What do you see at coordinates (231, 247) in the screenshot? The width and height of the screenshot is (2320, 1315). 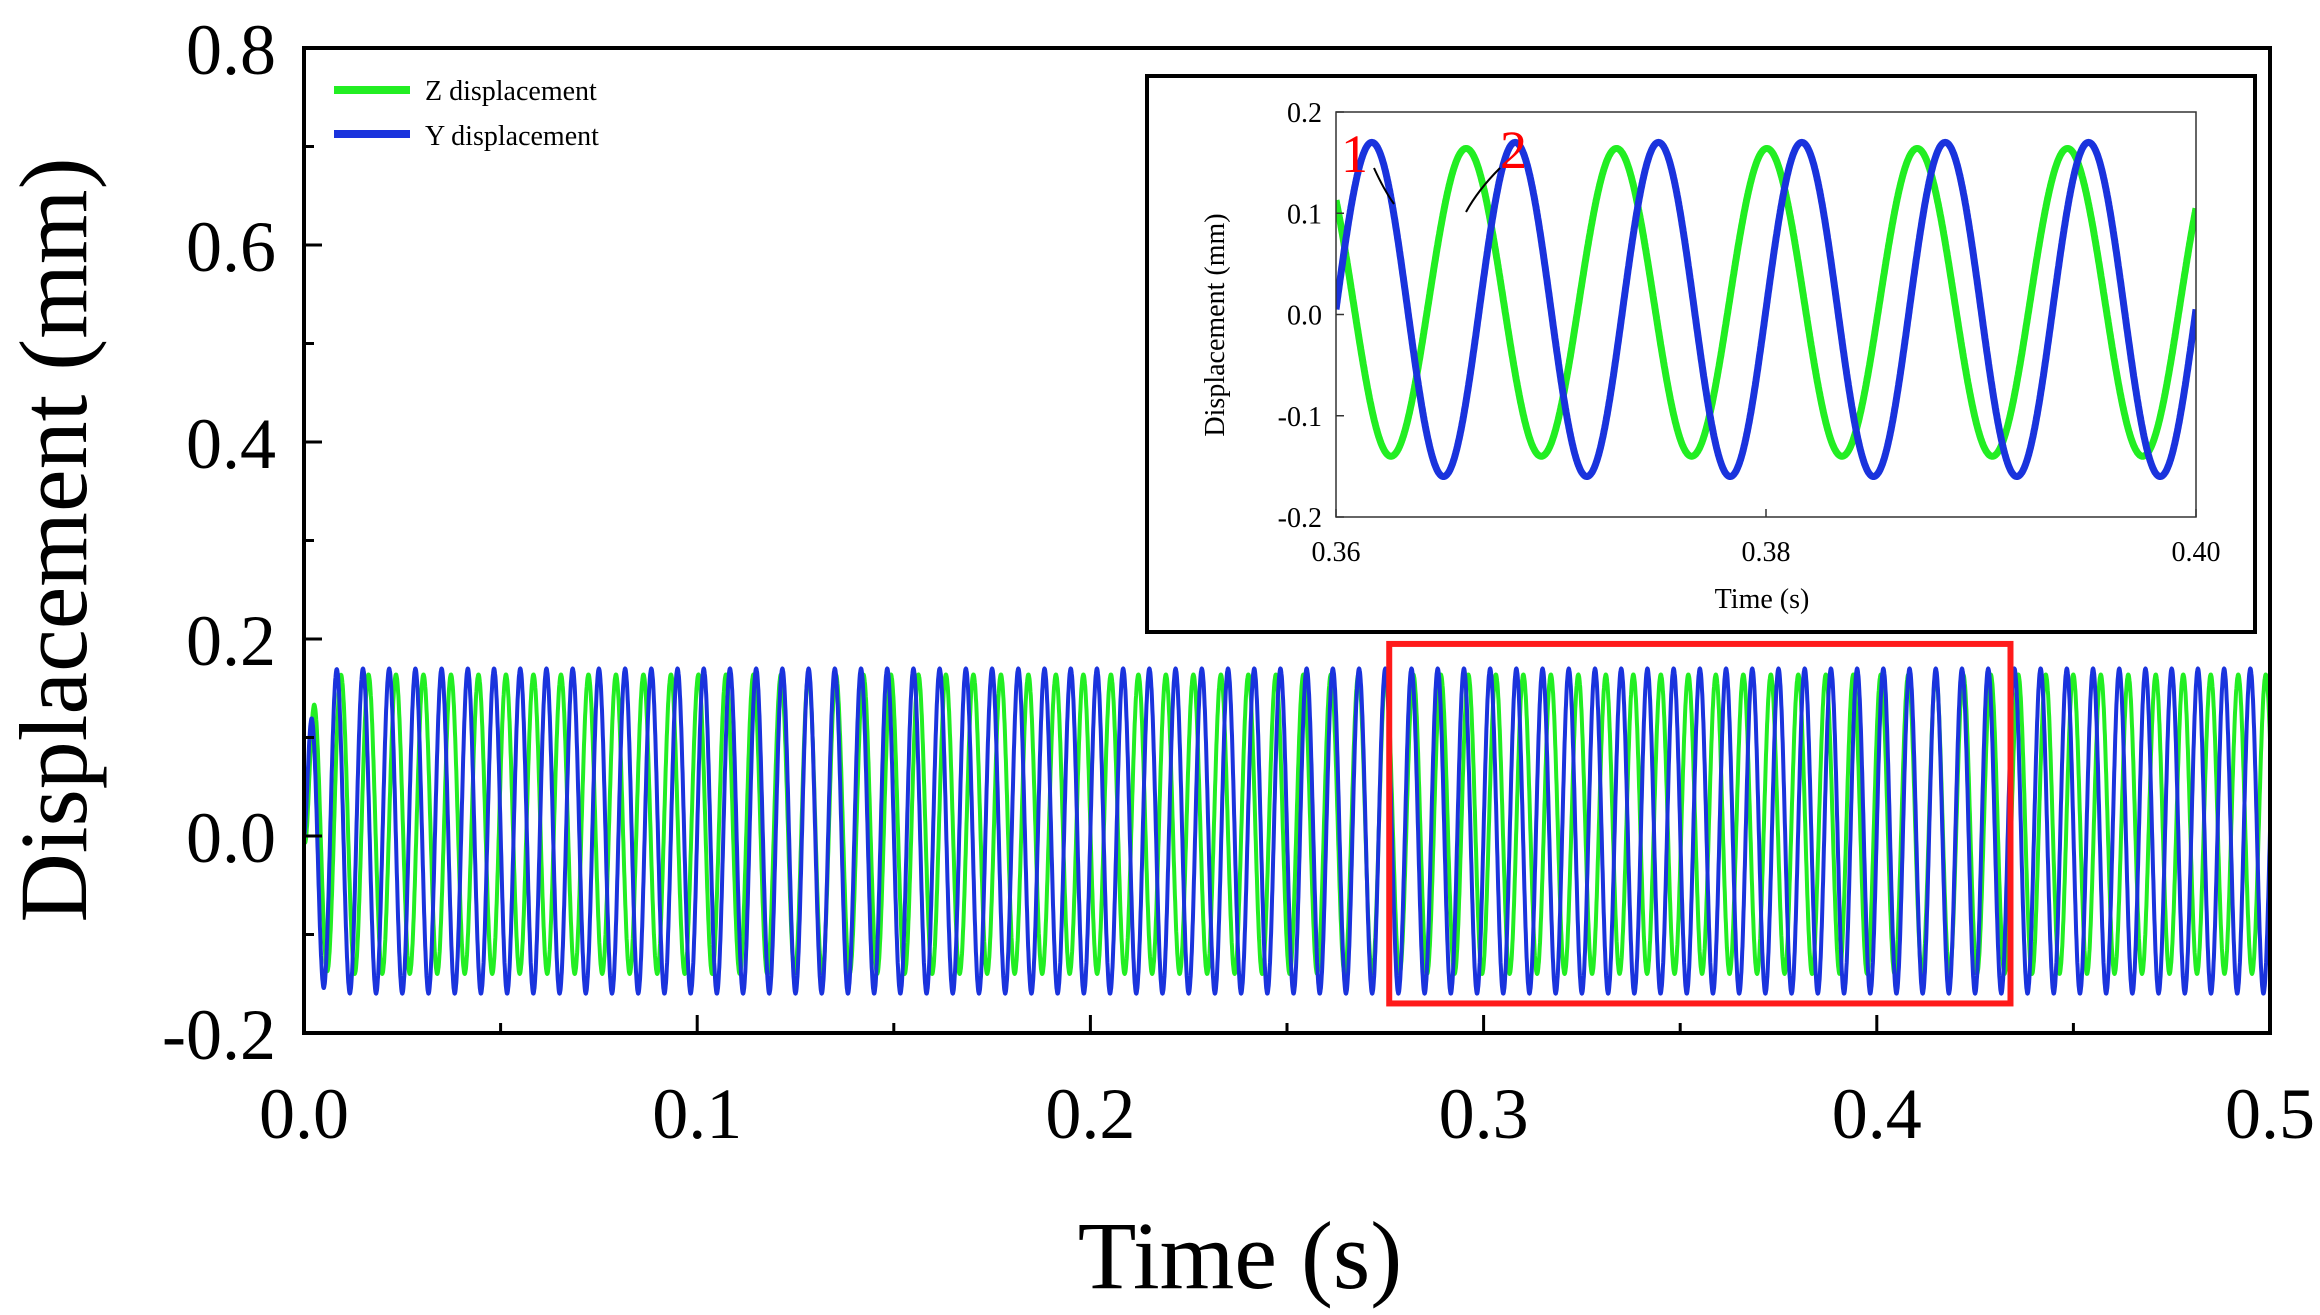 I see `y-tick-label: 0.6` at bounding box center [231, 247].